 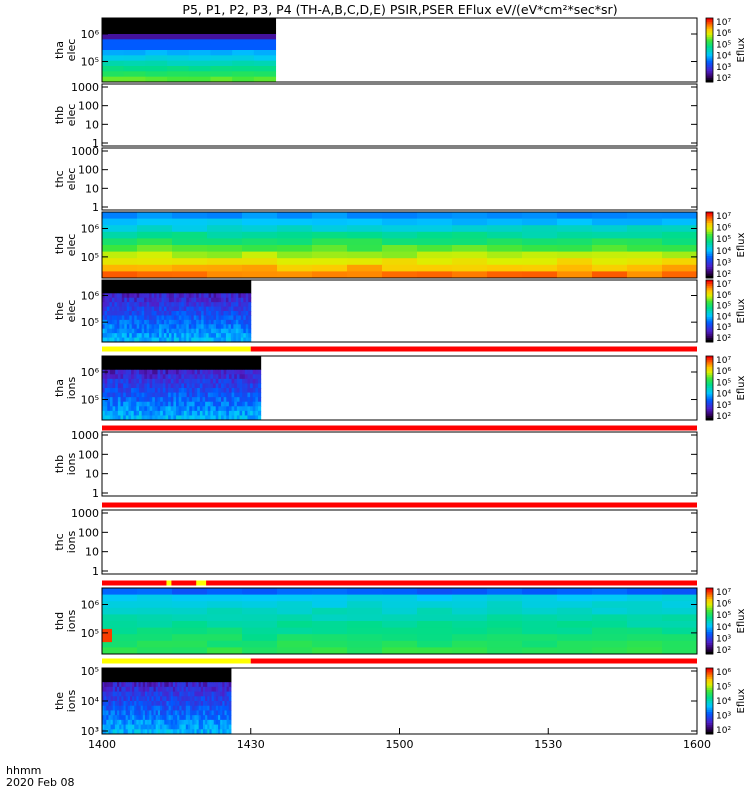 What do you see at coordinates (741, 49) in the screenshot?
I see `colorbar-label: Eflux` at bounding box center [741, 49].